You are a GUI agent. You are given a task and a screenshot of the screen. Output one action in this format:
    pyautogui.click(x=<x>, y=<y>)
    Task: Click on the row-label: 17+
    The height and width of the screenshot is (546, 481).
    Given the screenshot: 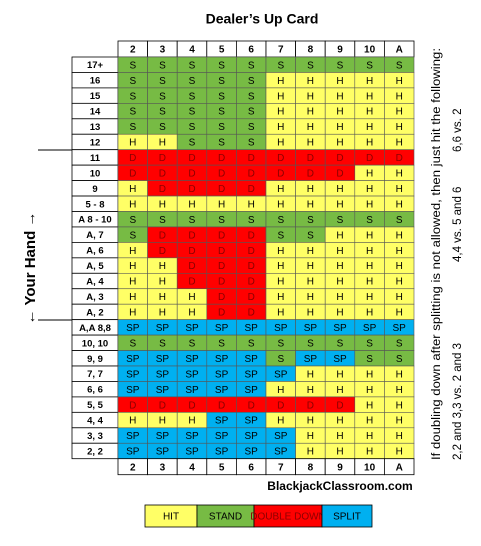 What is the action you would take?
    pyautogui.click(x=95, y=65)
    